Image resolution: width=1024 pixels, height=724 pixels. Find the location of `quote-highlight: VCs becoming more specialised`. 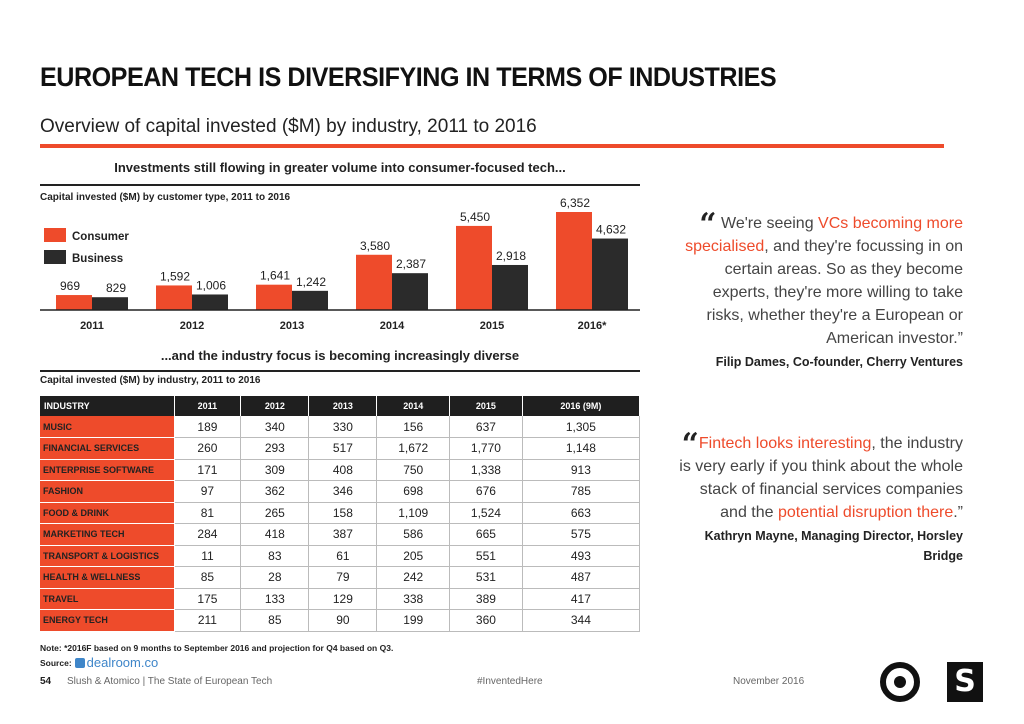

quote-highlight: VCs becoming more specialised is located at coordinates (824, 235).